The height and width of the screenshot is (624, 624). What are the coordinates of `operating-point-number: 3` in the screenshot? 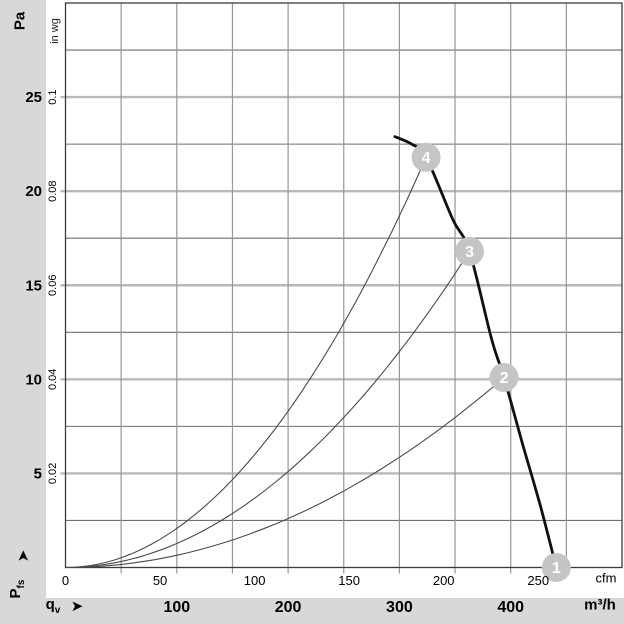 It's located at (469, 252).